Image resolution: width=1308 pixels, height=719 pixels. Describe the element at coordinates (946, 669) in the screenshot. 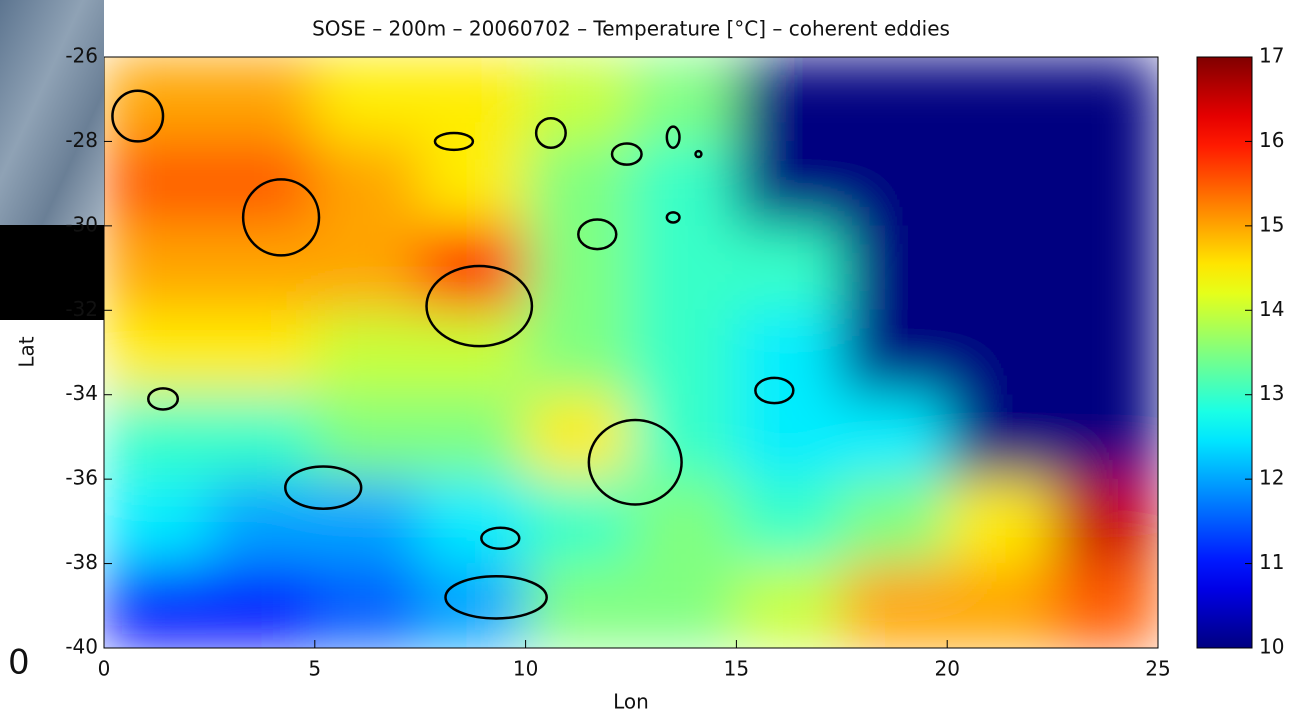

I see `x-tick-label: 20` at that location.